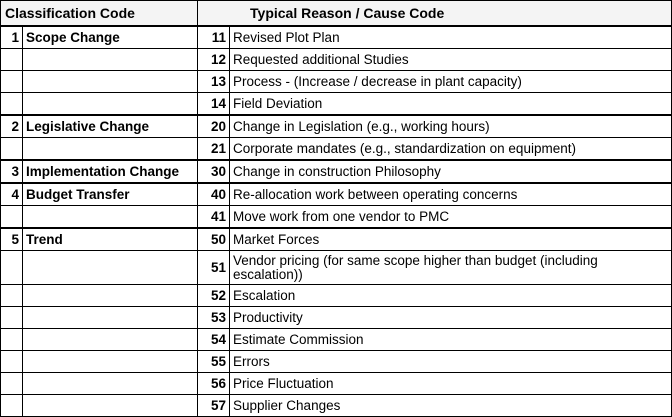 Image resolution: width=672 pixels, height=417 pixels. I want to click on reason-code: 13, so click(214, 81).